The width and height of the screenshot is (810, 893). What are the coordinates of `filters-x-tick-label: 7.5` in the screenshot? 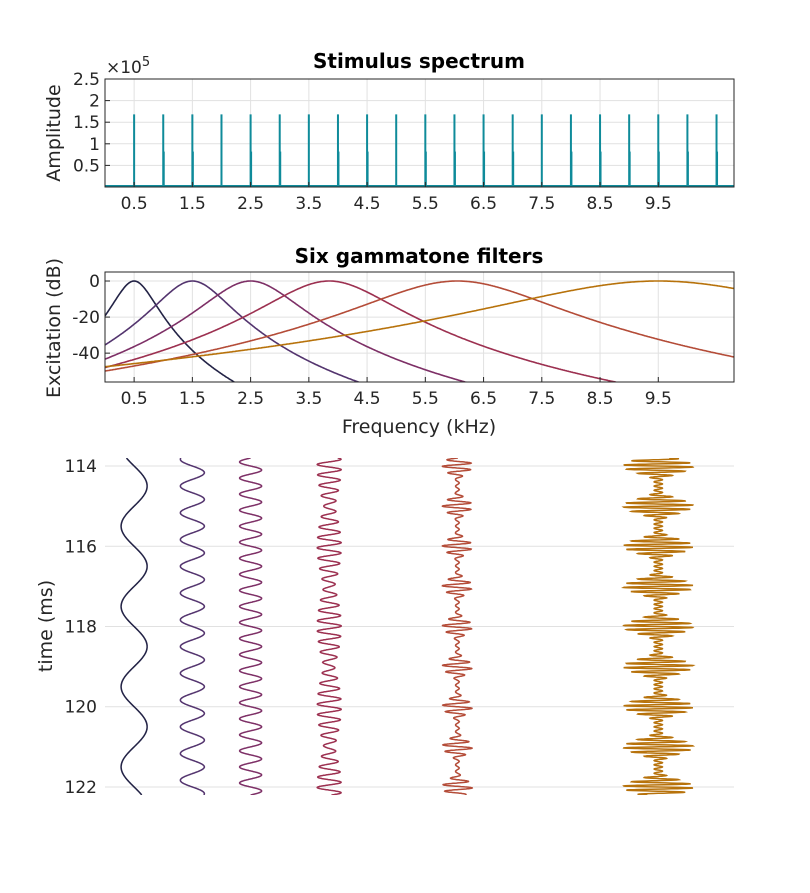 It's located at (541, 399).